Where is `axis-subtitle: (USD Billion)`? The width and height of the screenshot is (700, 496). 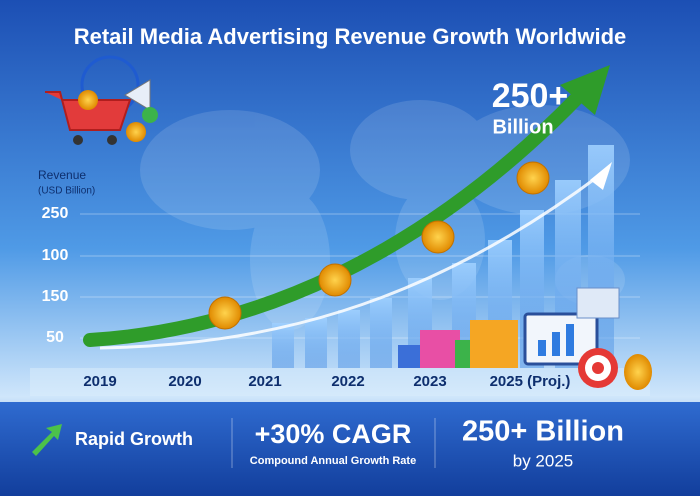 axis-subtitle: (USD Billion) is located at coordinates (66, 191).